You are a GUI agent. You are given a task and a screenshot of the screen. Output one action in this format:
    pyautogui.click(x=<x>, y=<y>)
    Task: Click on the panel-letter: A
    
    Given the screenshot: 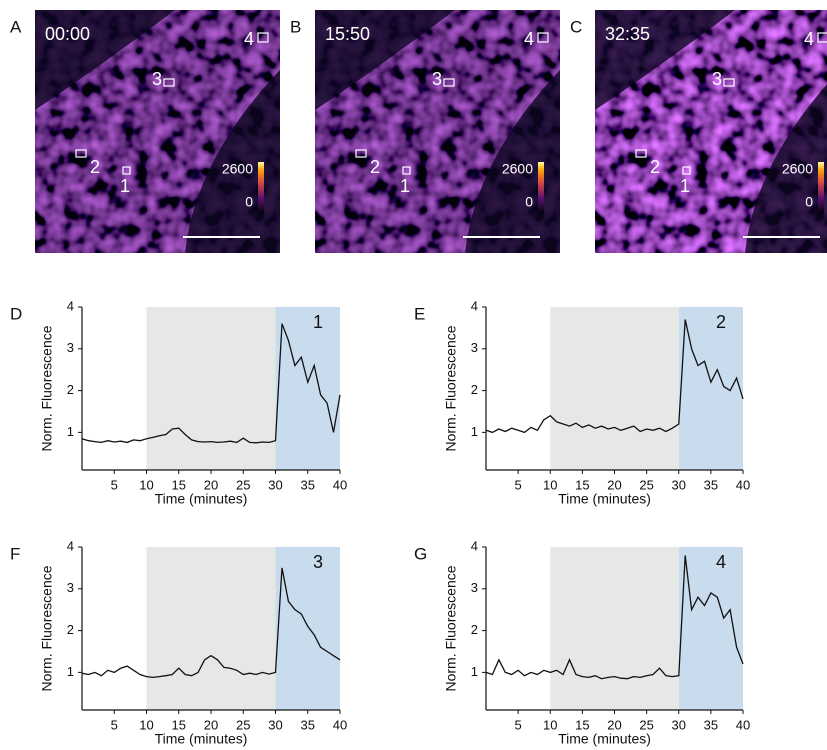 What is the action you would take?
    pyautogui.click(x=16, y=26)
    